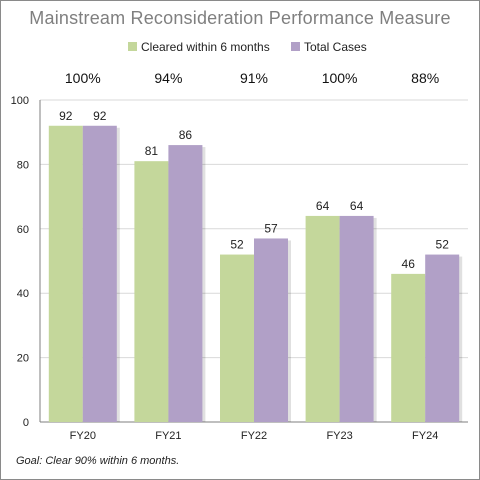 The width and height of the screenshot is (480, 480). Describe the element at coordinates (23, 359) in the screenshot. I see `y-tick-label: 20` at that location.